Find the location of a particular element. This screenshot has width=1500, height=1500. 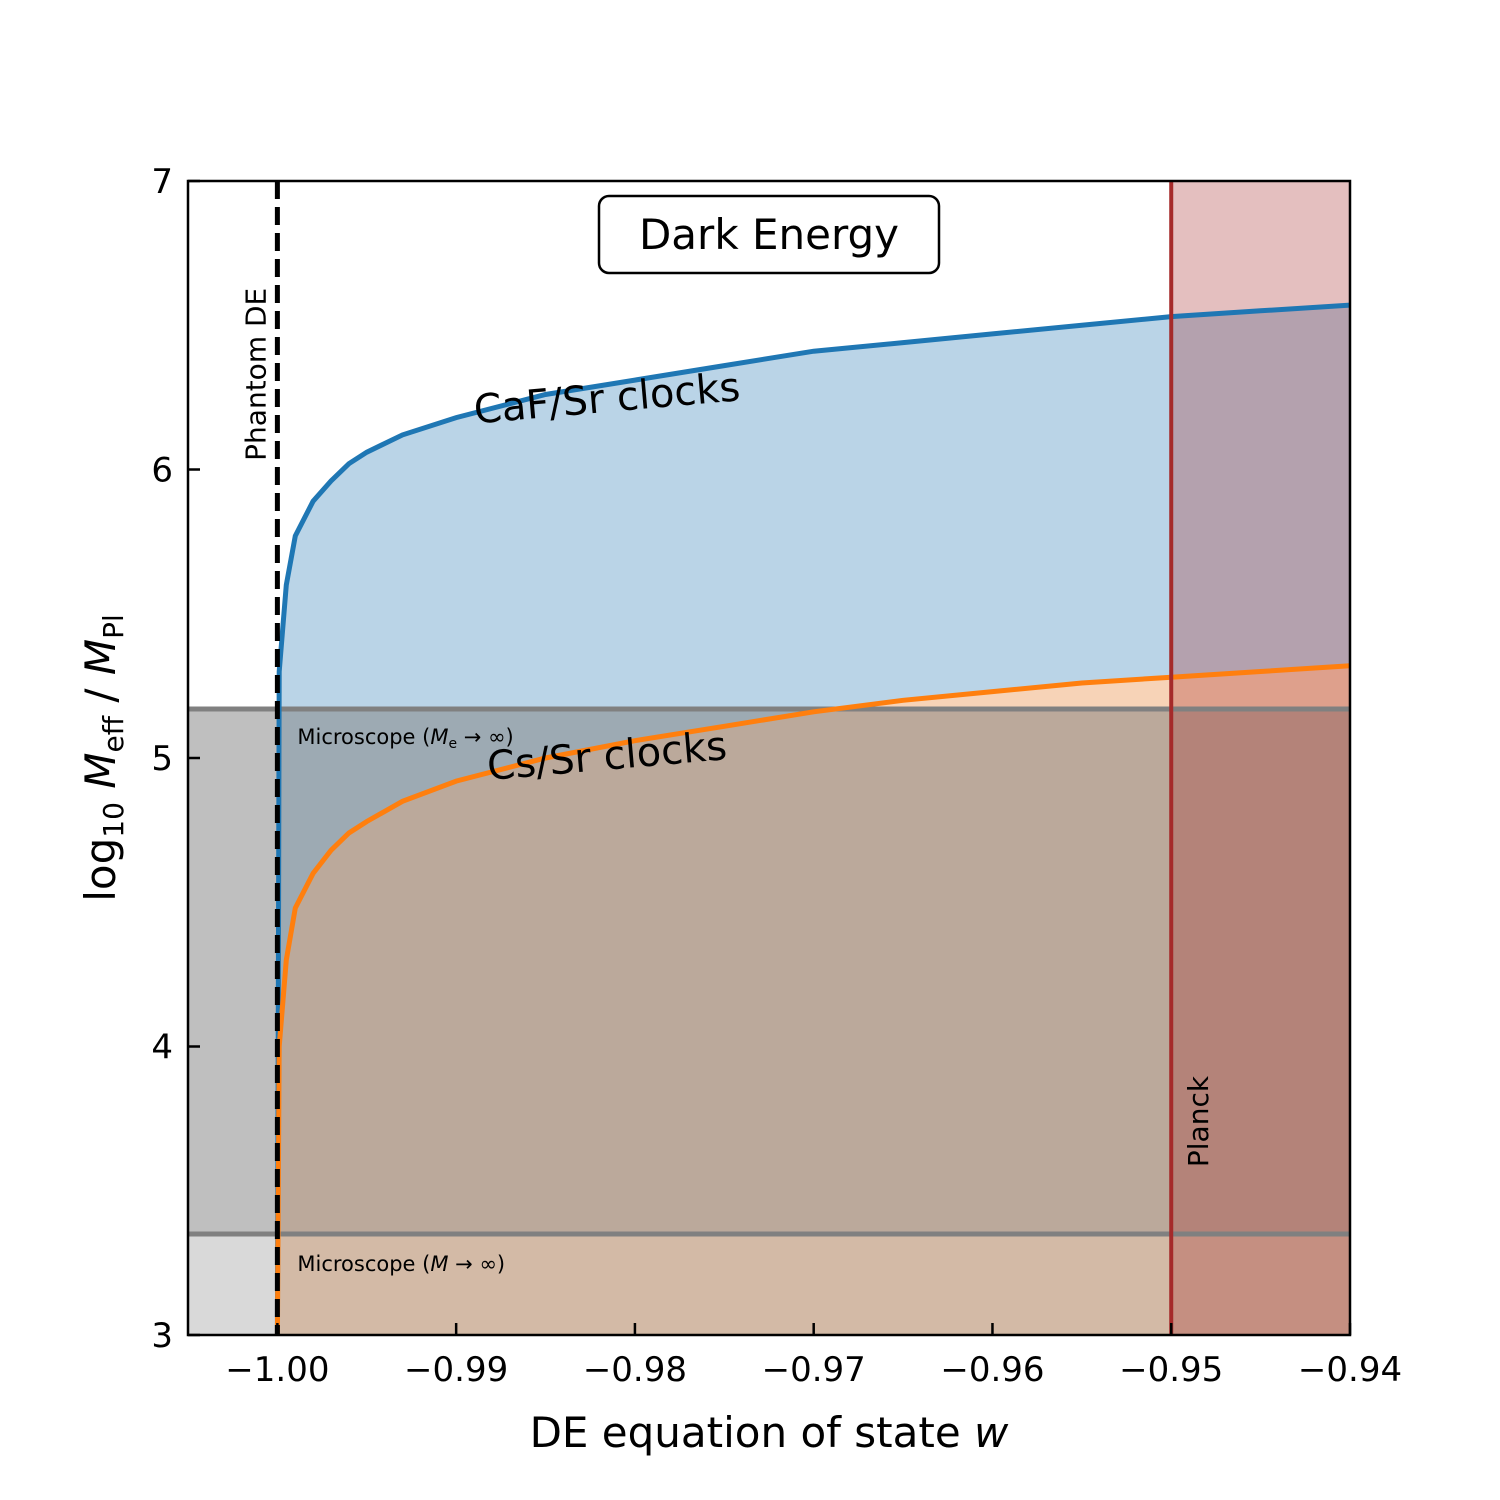

microscope-upper-label: Microscope (Me → ∞) is located at coordinates (405, 738).